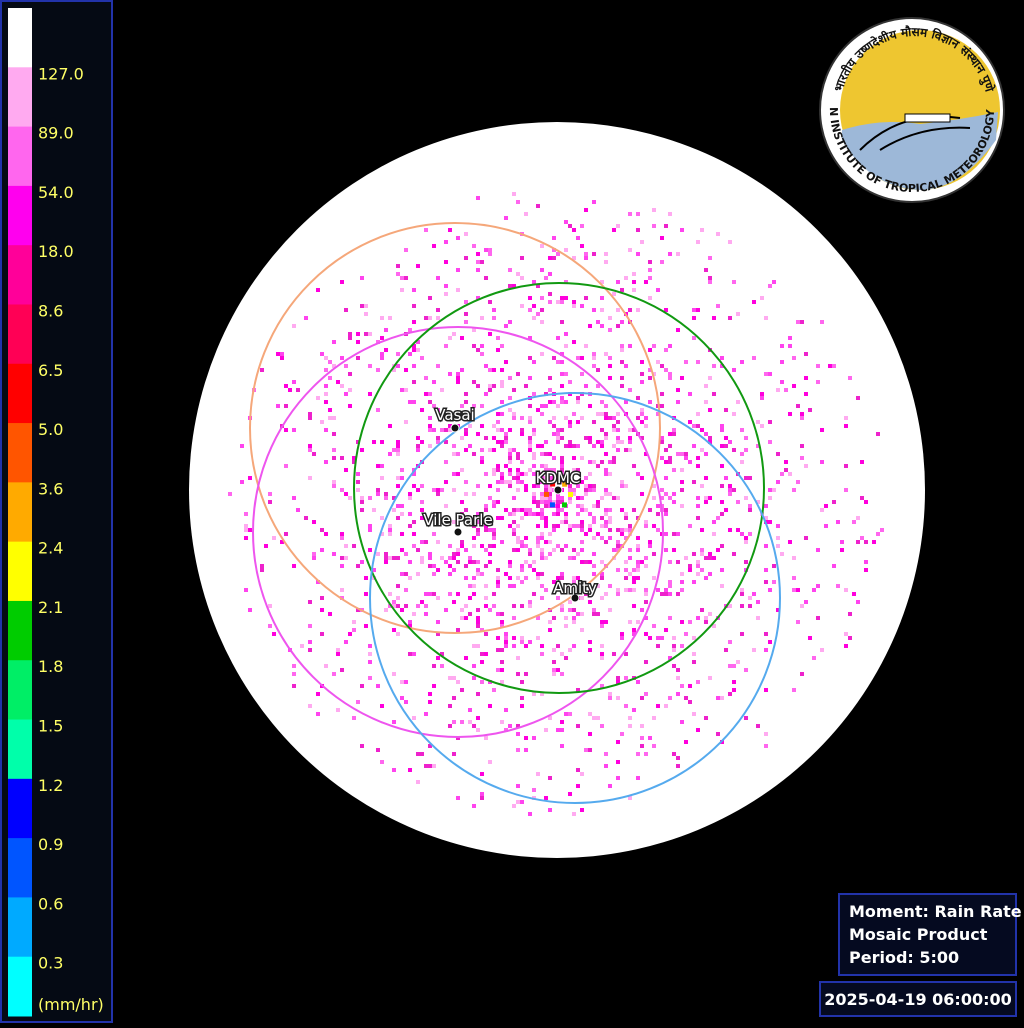 The height and width of the screenshot is (1028, 1024). Describe the element at coordinates (50, 310) in the screenshot. I see `legend-label: 8.6` at that location.